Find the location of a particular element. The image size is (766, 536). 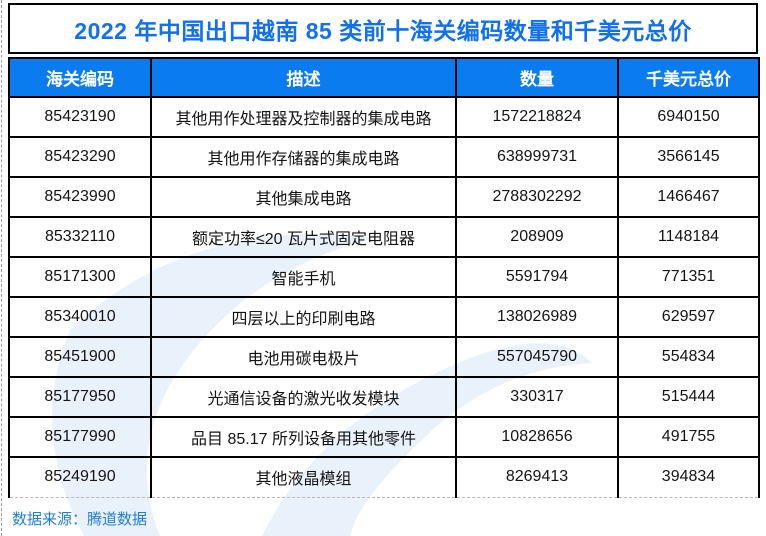

table-row: 85249190 其他液晶模组 8269413 394834 is located at coordinates (384, 477).